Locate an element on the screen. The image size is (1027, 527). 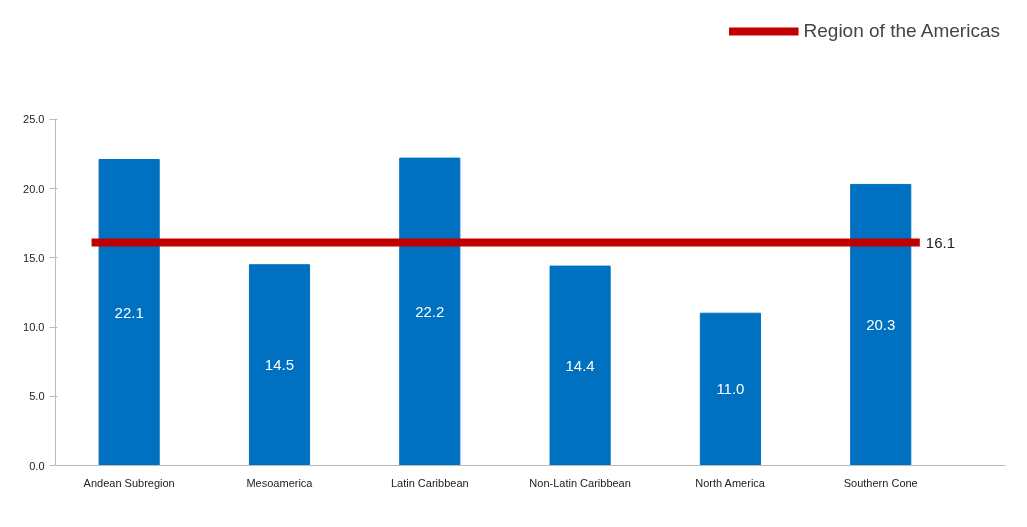
y-tick-label: 25.0 is located at coordinates (34, 119).